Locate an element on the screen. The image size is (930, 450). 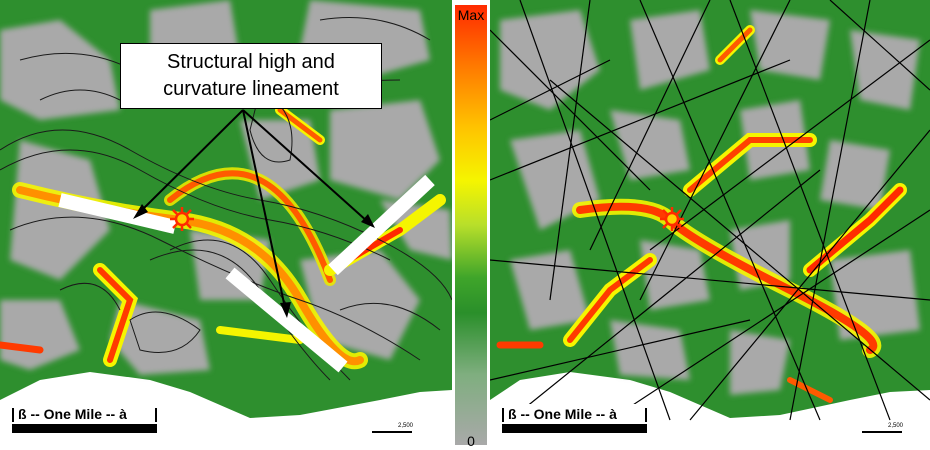
mini-scale-left: 2,500 is located at coordinates (394, 433).